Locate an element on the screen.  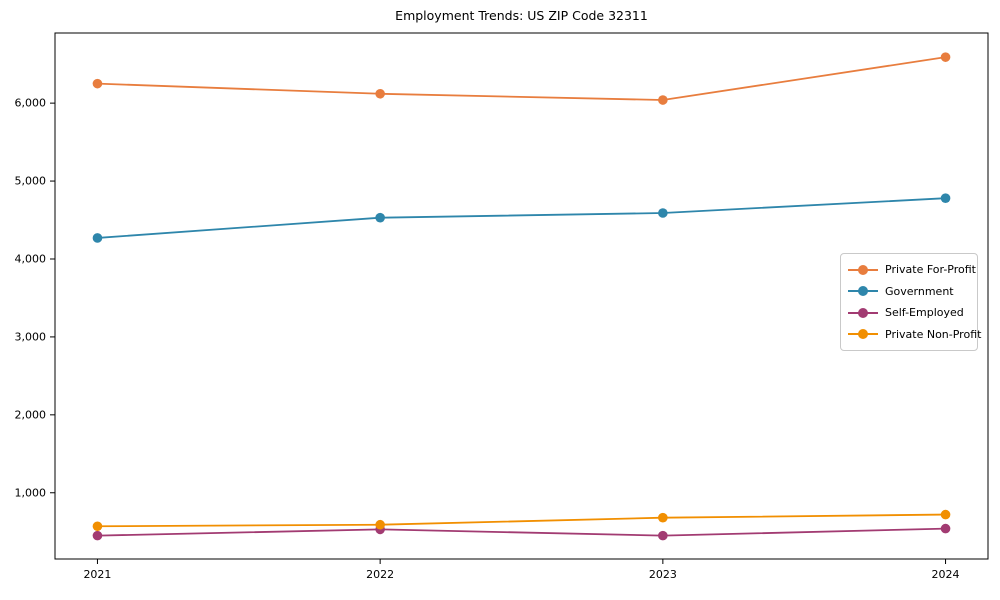
series-line-private-non-profit is located at coordinates (521, 520).